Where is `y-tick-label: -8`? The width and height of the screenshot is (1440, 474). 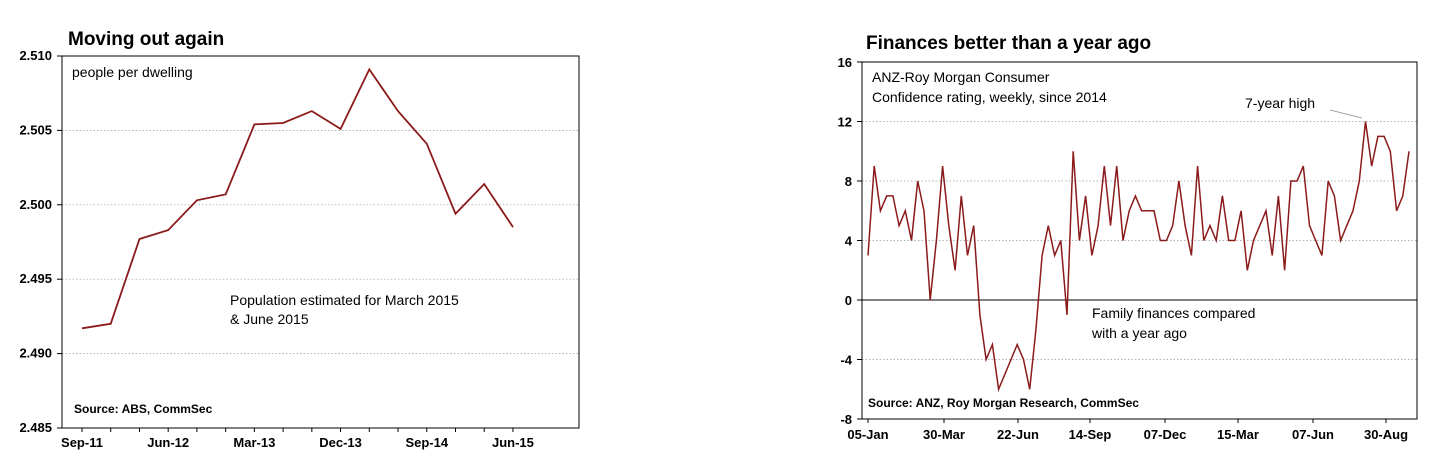
y-tick-label: -8 is located at coordinates (846, 419).